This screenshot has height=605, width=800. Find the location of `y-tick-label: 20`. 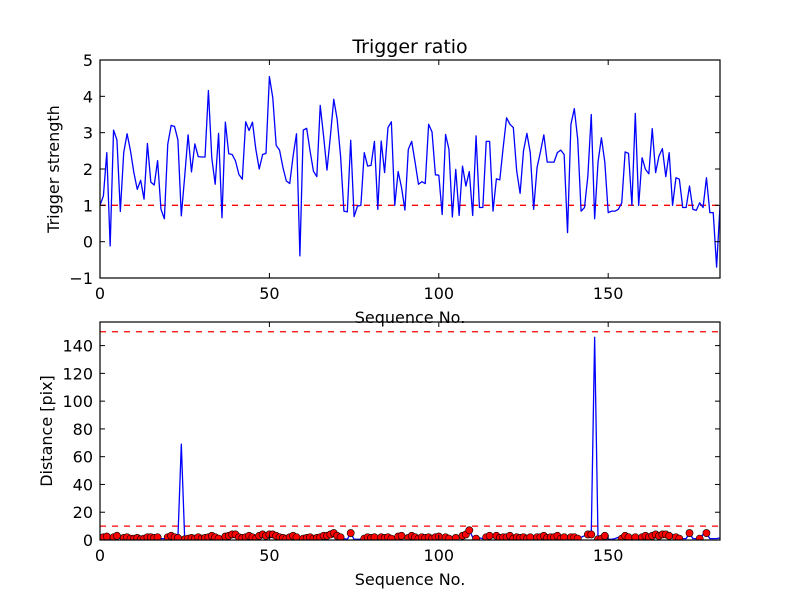

y-tick-label: 20 is located at coordinates (83, 512).